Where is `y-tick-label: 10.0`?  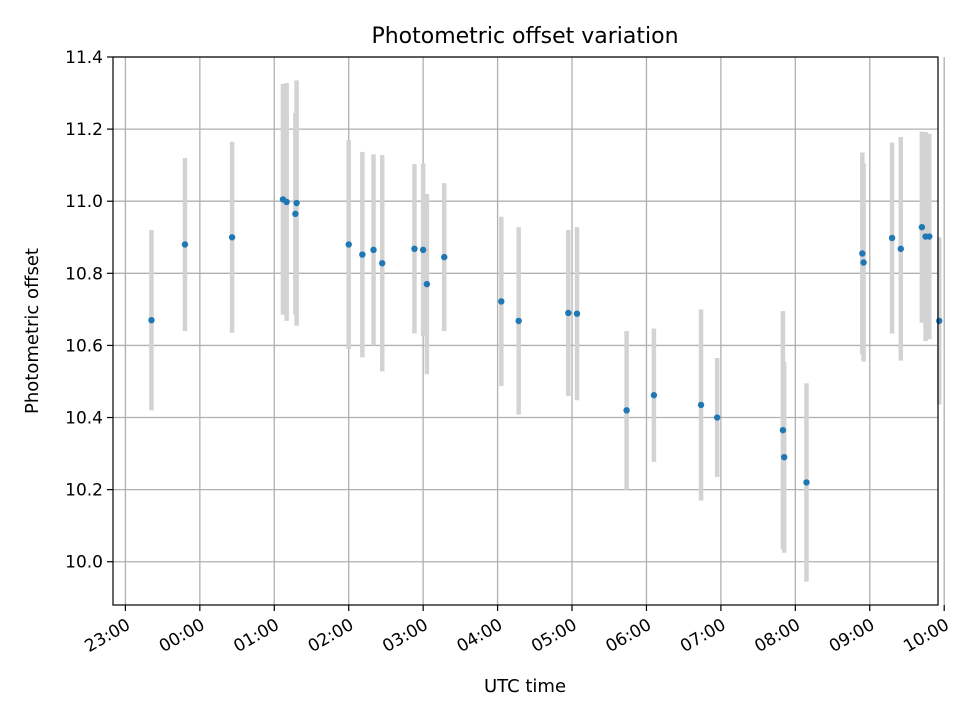 y-tick-label: 10.0 is located at coordinates (84, 563).